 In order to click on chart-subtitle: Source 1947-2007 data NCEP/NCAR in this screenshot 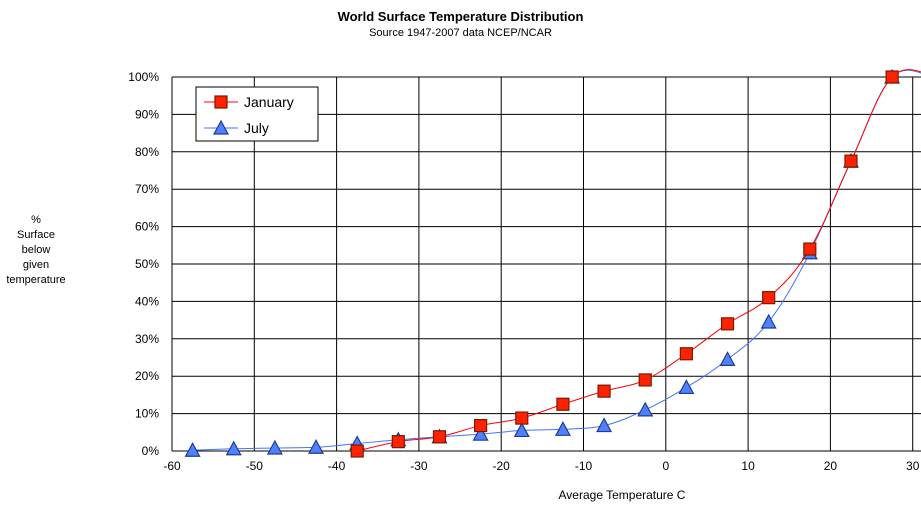, I will do `click(460, 33)`.